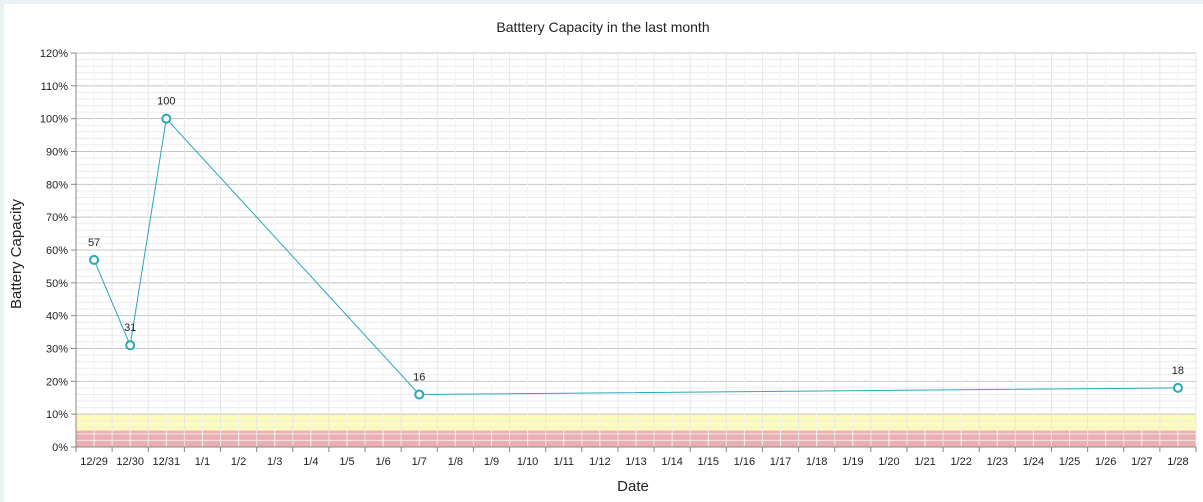 This screenshot has width=1203, height=502. Describe the element at coordinates (455, 462) in the screenshot. I see `x-tick-label: 1/8` at that location.